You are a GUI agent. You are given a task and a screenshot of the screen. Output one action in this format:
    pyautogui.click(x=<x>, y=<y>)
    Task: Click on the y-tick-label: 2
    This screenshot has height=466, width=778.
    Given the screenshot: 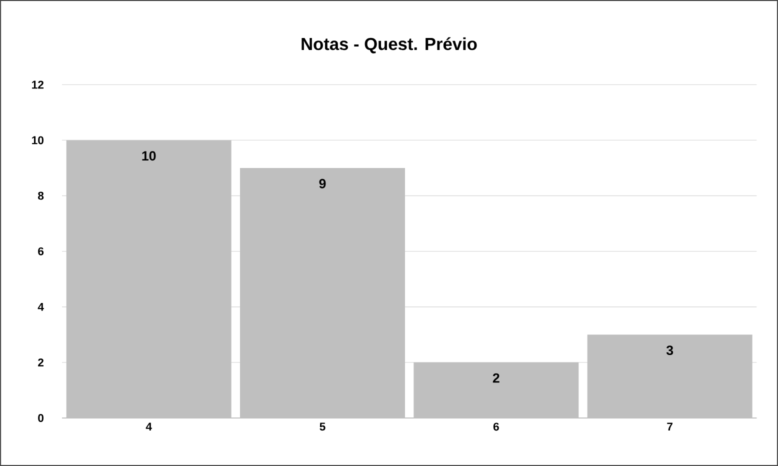 What is the action you would take?
    pyautogui.click(x=41, y=362)
    